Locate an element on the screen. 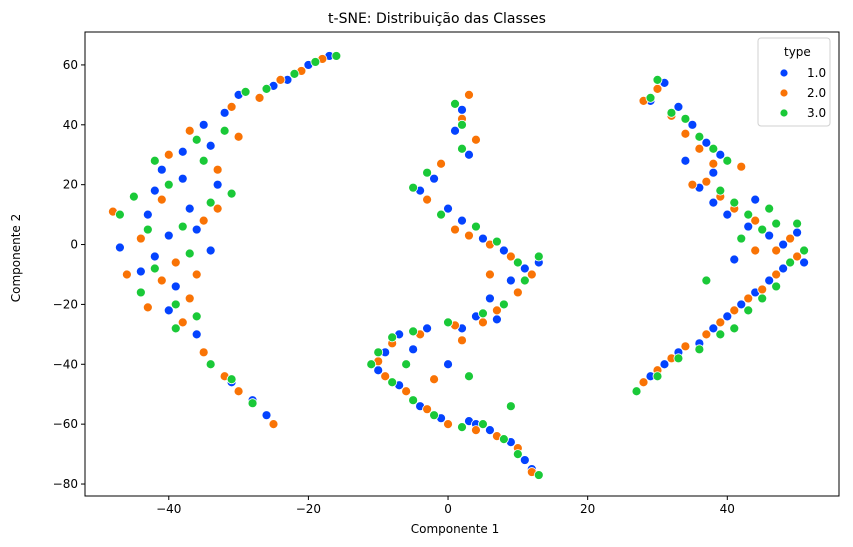 This screenshot has width=853, height=547. x-tick-label: 40 is located at coordinates (727, 509).